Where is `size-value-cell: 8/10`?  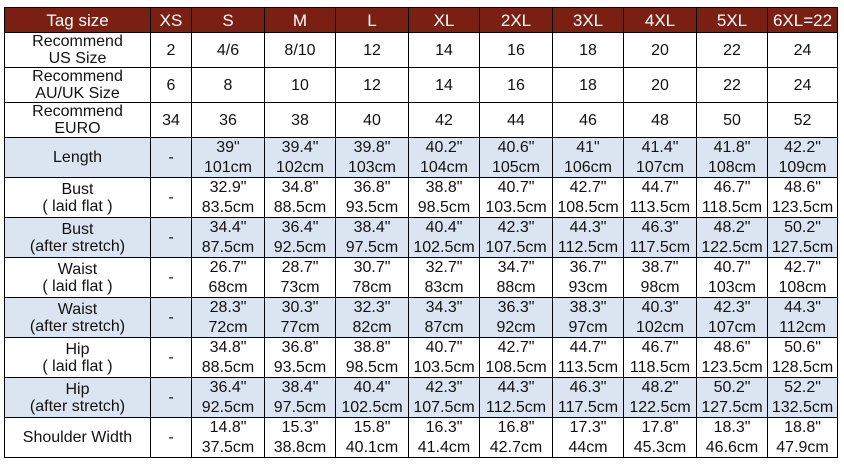
size-value-cell: 8/10 is located at coordinates (300, 50).